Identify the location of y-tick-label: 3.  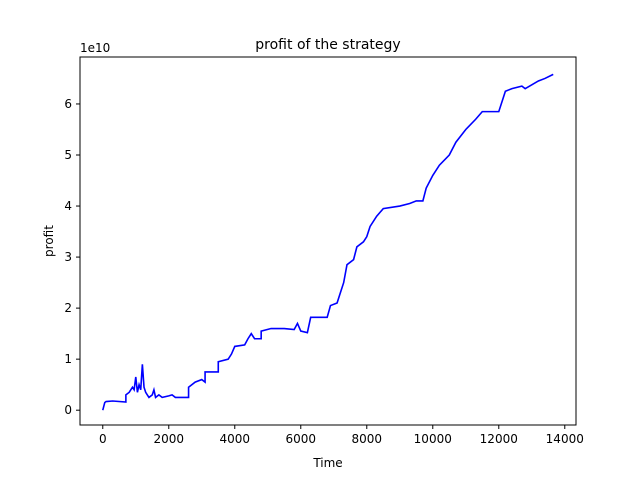
(68, 257).